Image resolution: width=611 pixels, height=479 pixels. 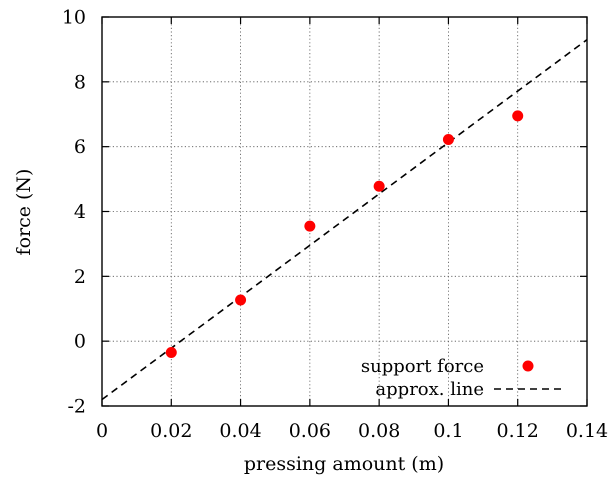 I want to click on x-tick-label: 0.14, so click(x=587, y=431).